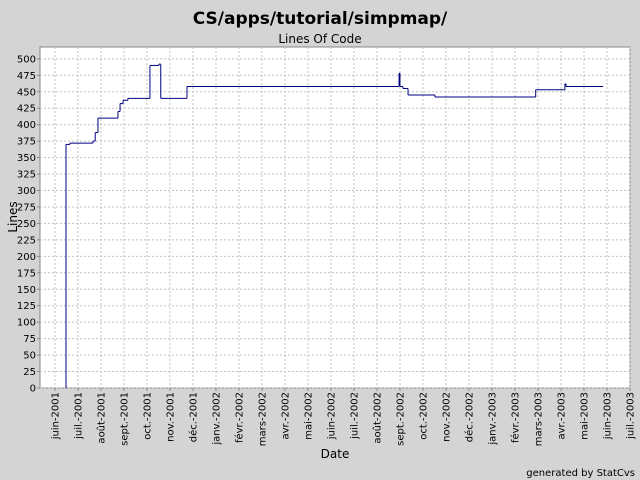  Describe the element at coordinates (320, 19) in the screenshot. I see `chart-title: CS/apps/tutorial/simpmap/` at that location.